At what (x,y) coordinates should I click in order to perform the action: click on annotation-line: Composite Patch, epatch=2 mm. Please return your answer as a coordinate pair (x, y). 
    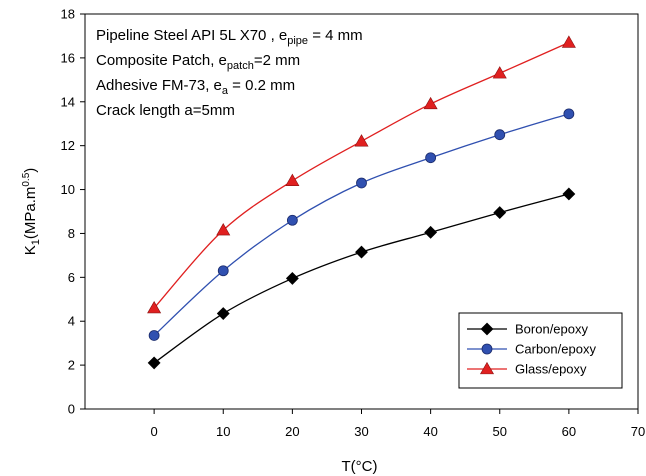
    Looking at the image, I should click on (198, 62).